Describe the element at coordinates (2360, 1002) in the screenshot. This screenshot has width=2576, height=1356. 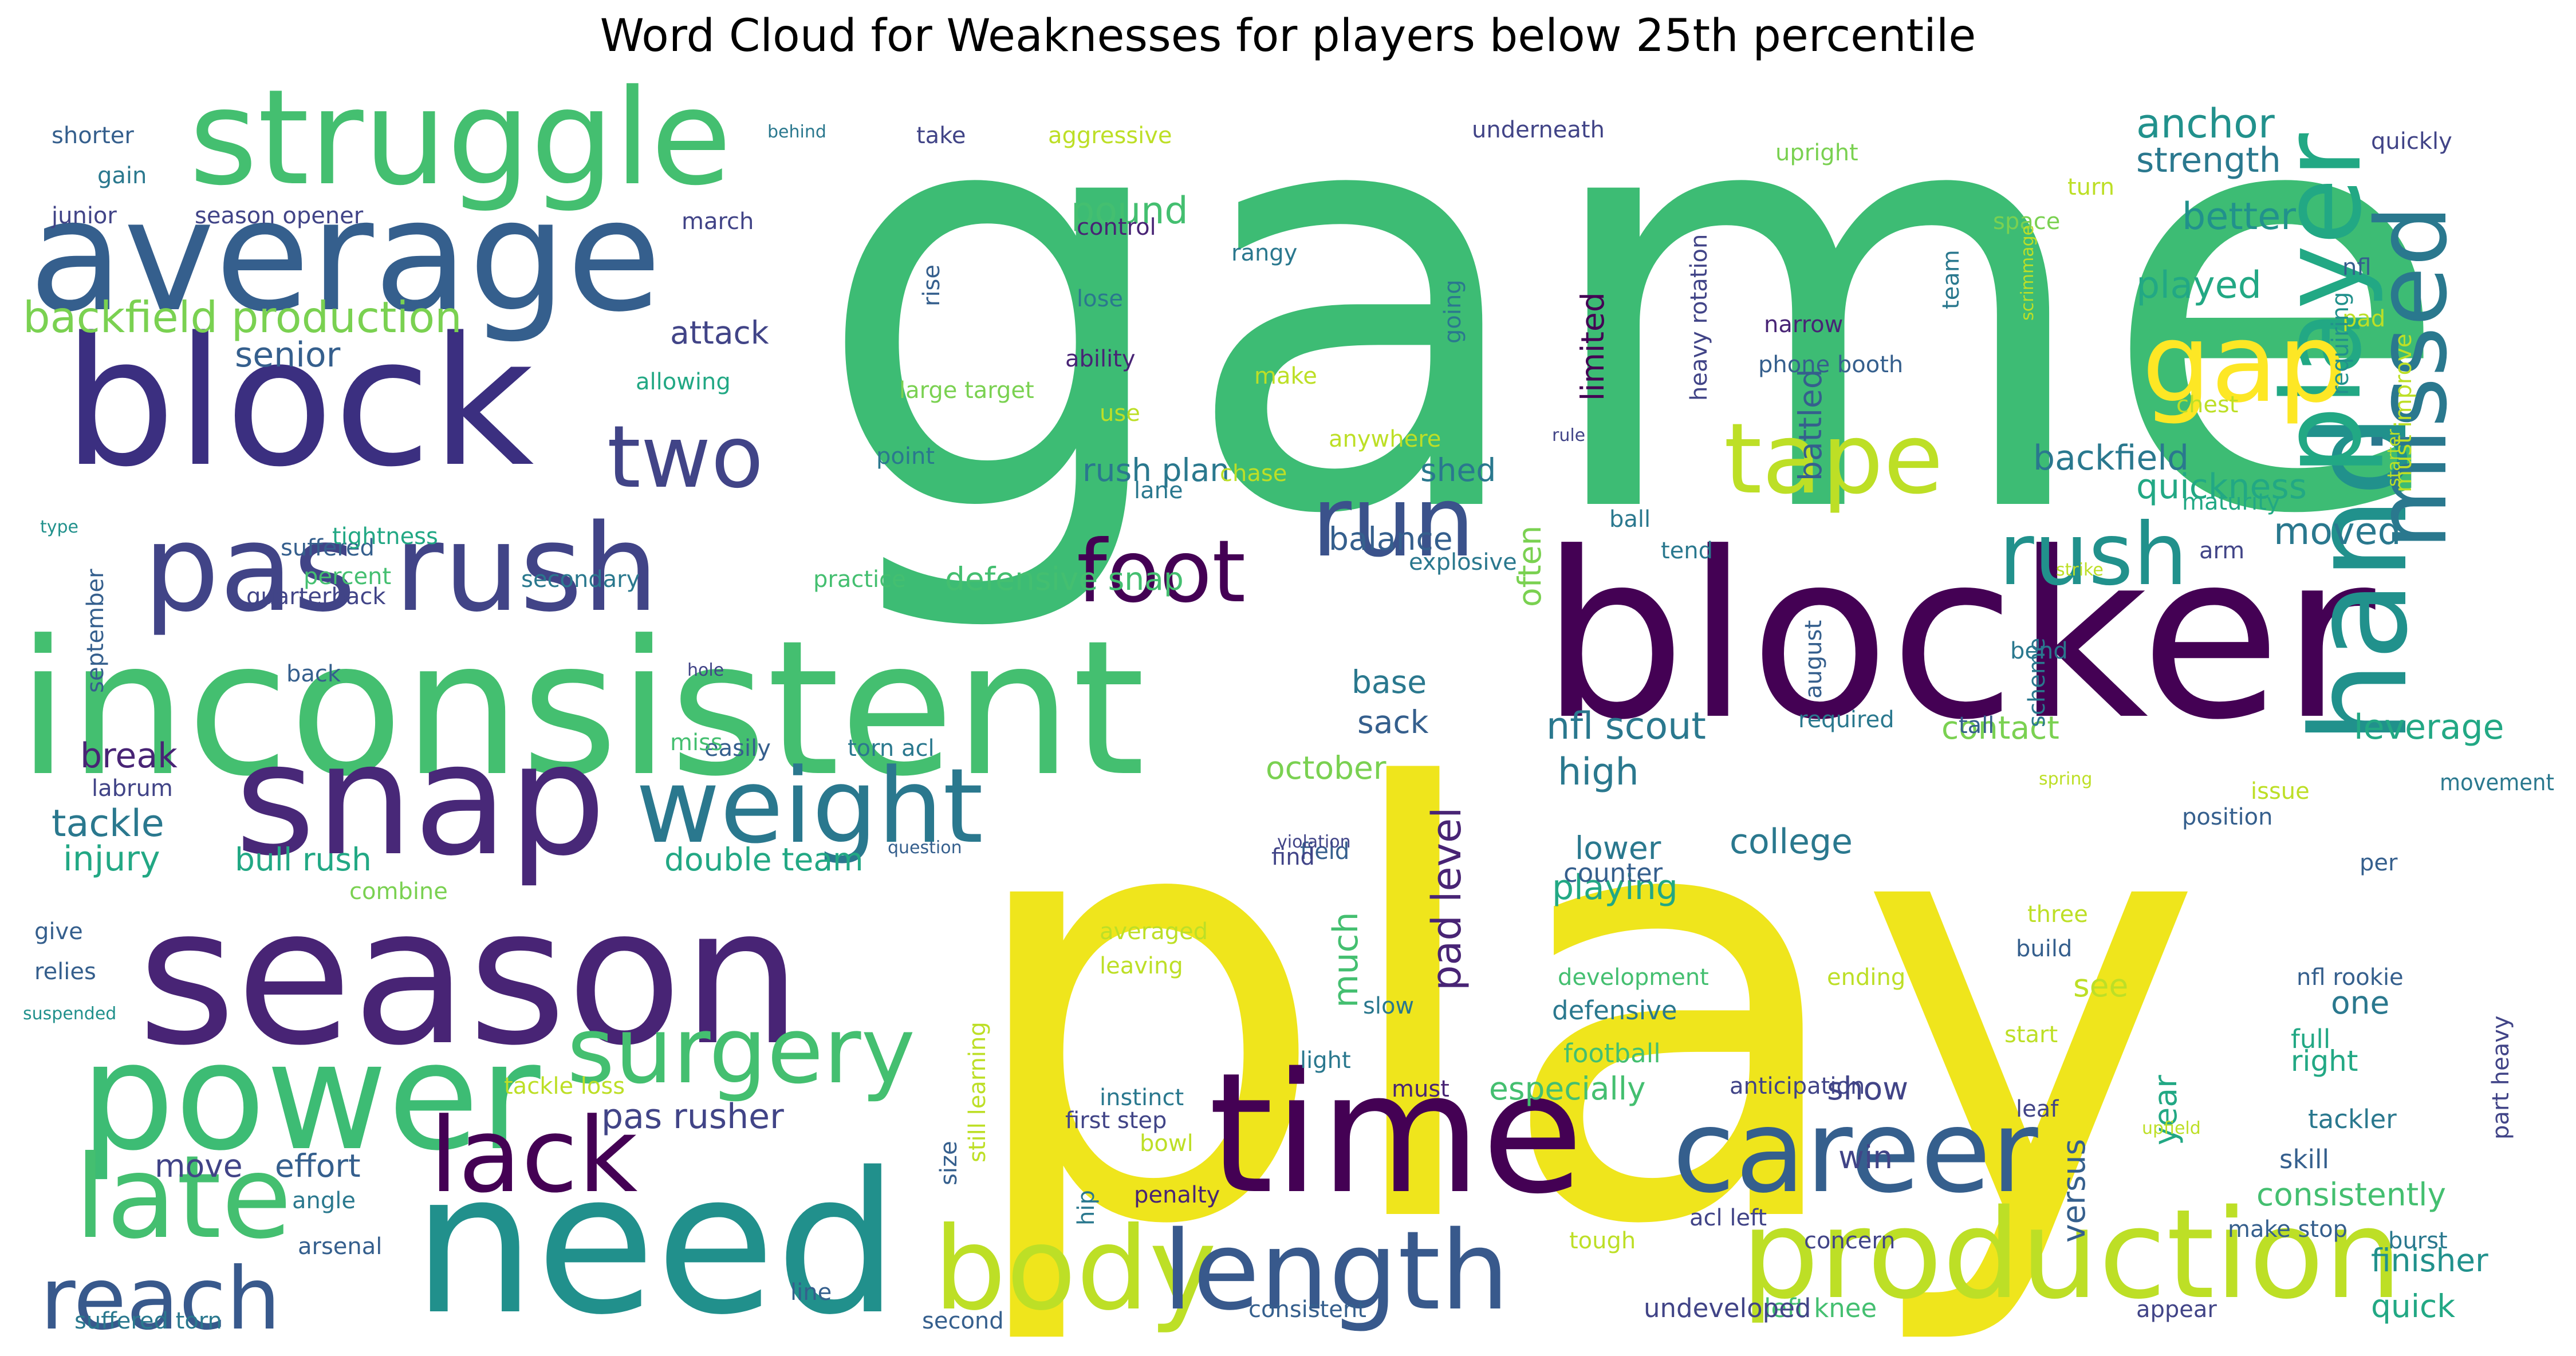
I see `cloud-word-one: one` at that location.